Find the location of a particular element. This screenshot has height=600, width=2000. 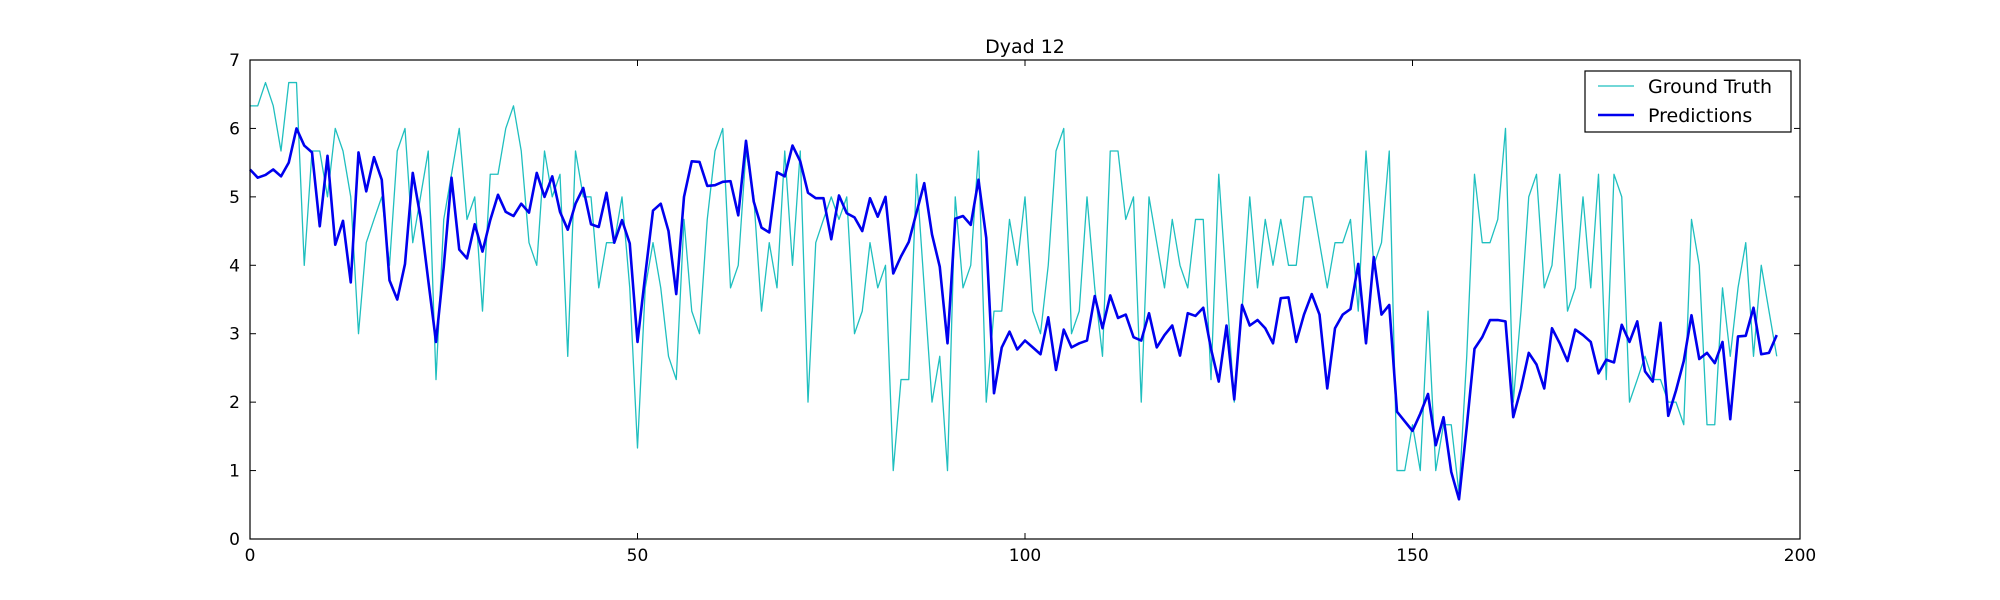

x-tick-label: 200 is located at coordinates (1800, 556).